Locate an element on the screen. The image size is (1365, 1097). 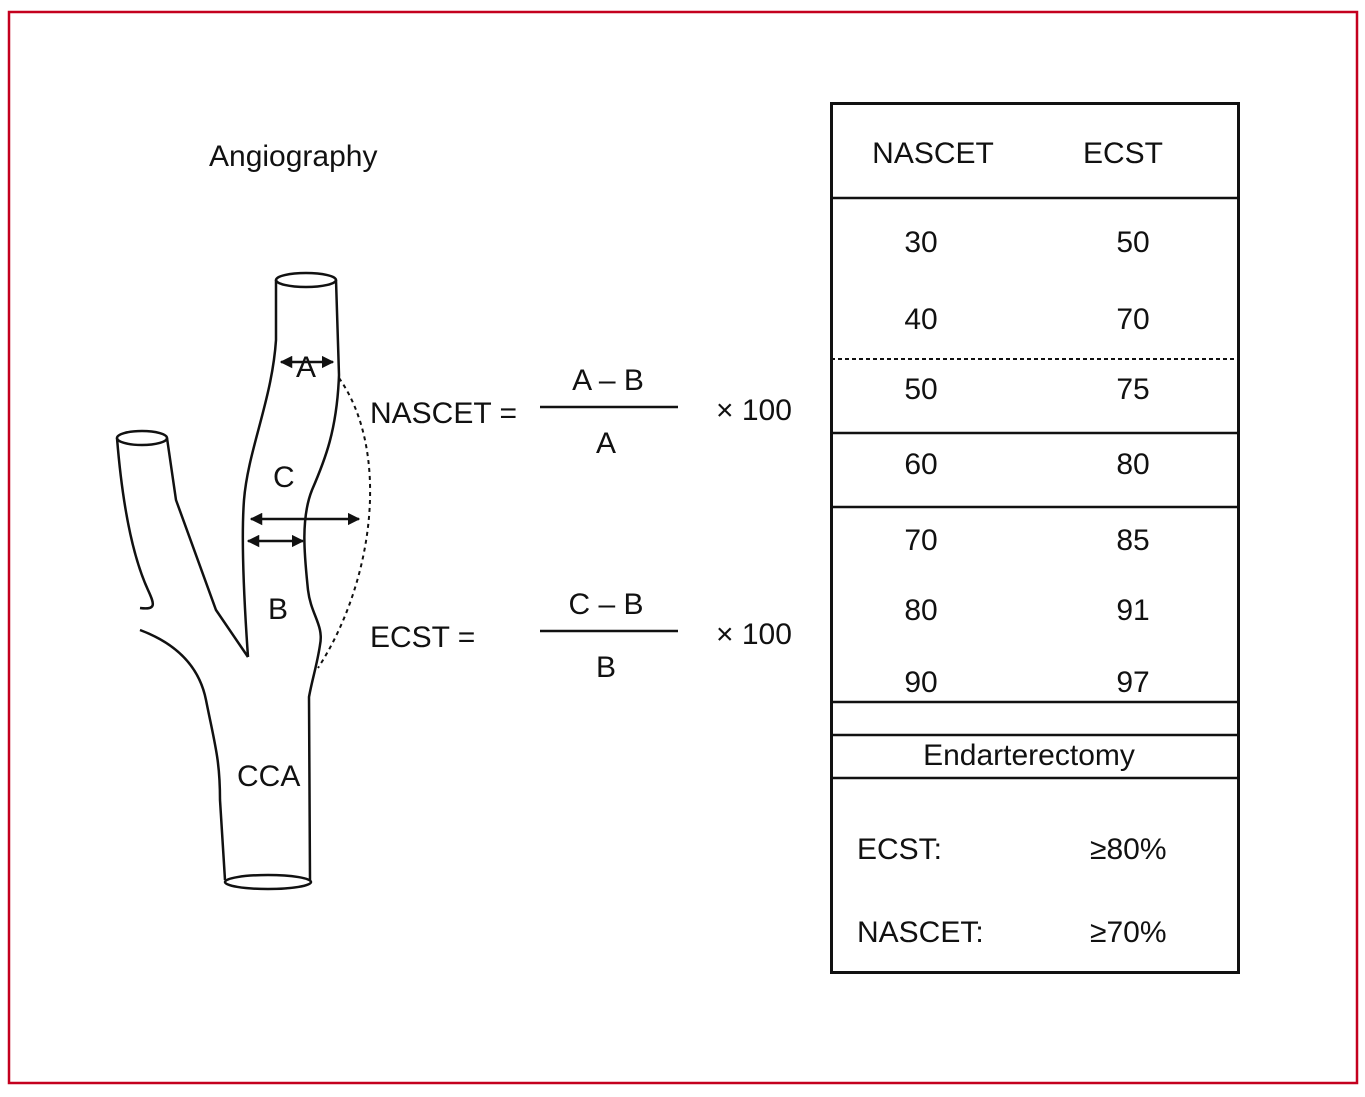
cell-ecst: 70 is located at coordinates (1132, 319).